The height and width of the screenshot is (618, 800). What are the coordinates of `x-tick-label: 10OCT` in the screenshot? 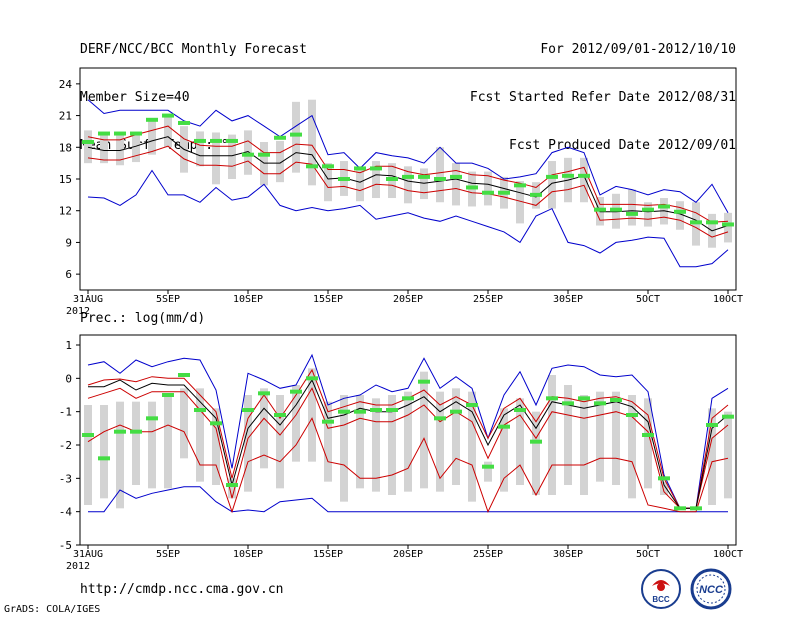 It's located at (728, 299).